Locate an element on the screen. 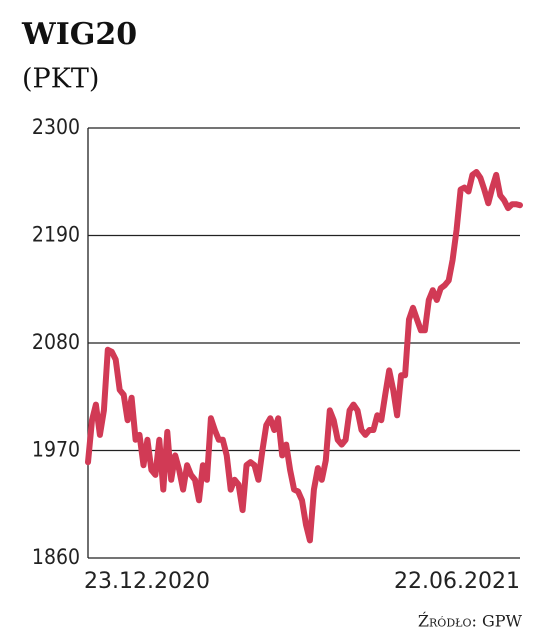  y-tick-label: 2190 is located at coordinates (56, 235).